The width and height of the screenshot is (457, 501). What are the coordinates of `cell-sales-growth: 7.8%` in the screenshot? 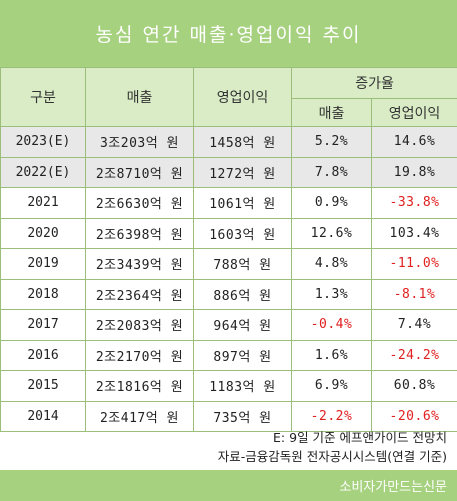 It's located at (331, 172).